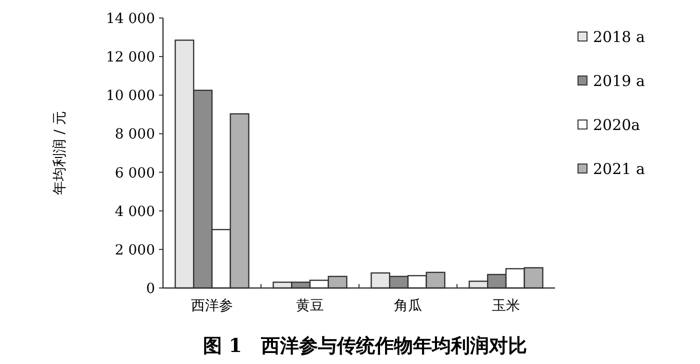  Describe the element at coordinates (506, 306) in the screenshot. I see `x-tick-label: 玉米` at that location.